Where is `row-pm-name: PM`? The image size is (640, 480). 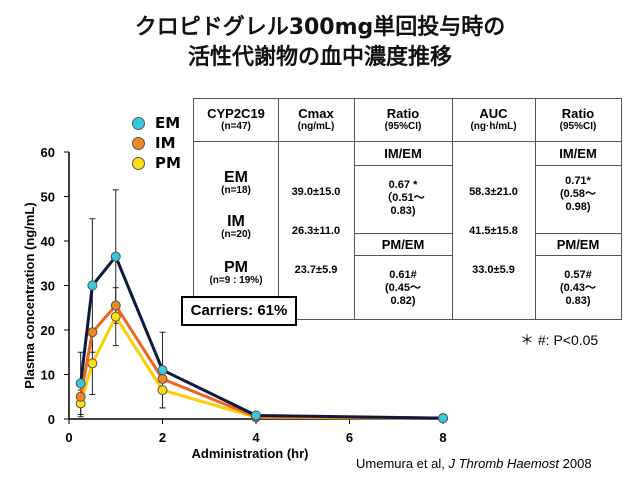
row-pm-name: PM is located at coordinates (236, 267).